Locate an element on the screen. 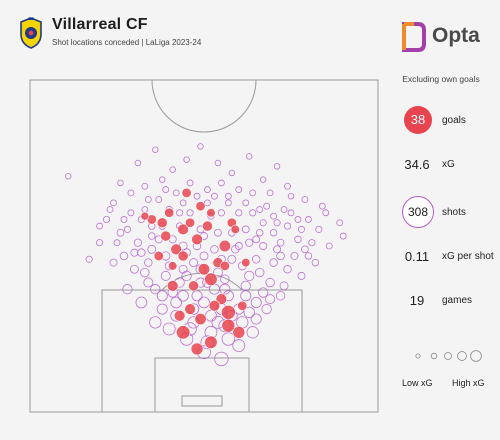  xg-size-legend: Low xG High xG is located at coordinates (441, 368).